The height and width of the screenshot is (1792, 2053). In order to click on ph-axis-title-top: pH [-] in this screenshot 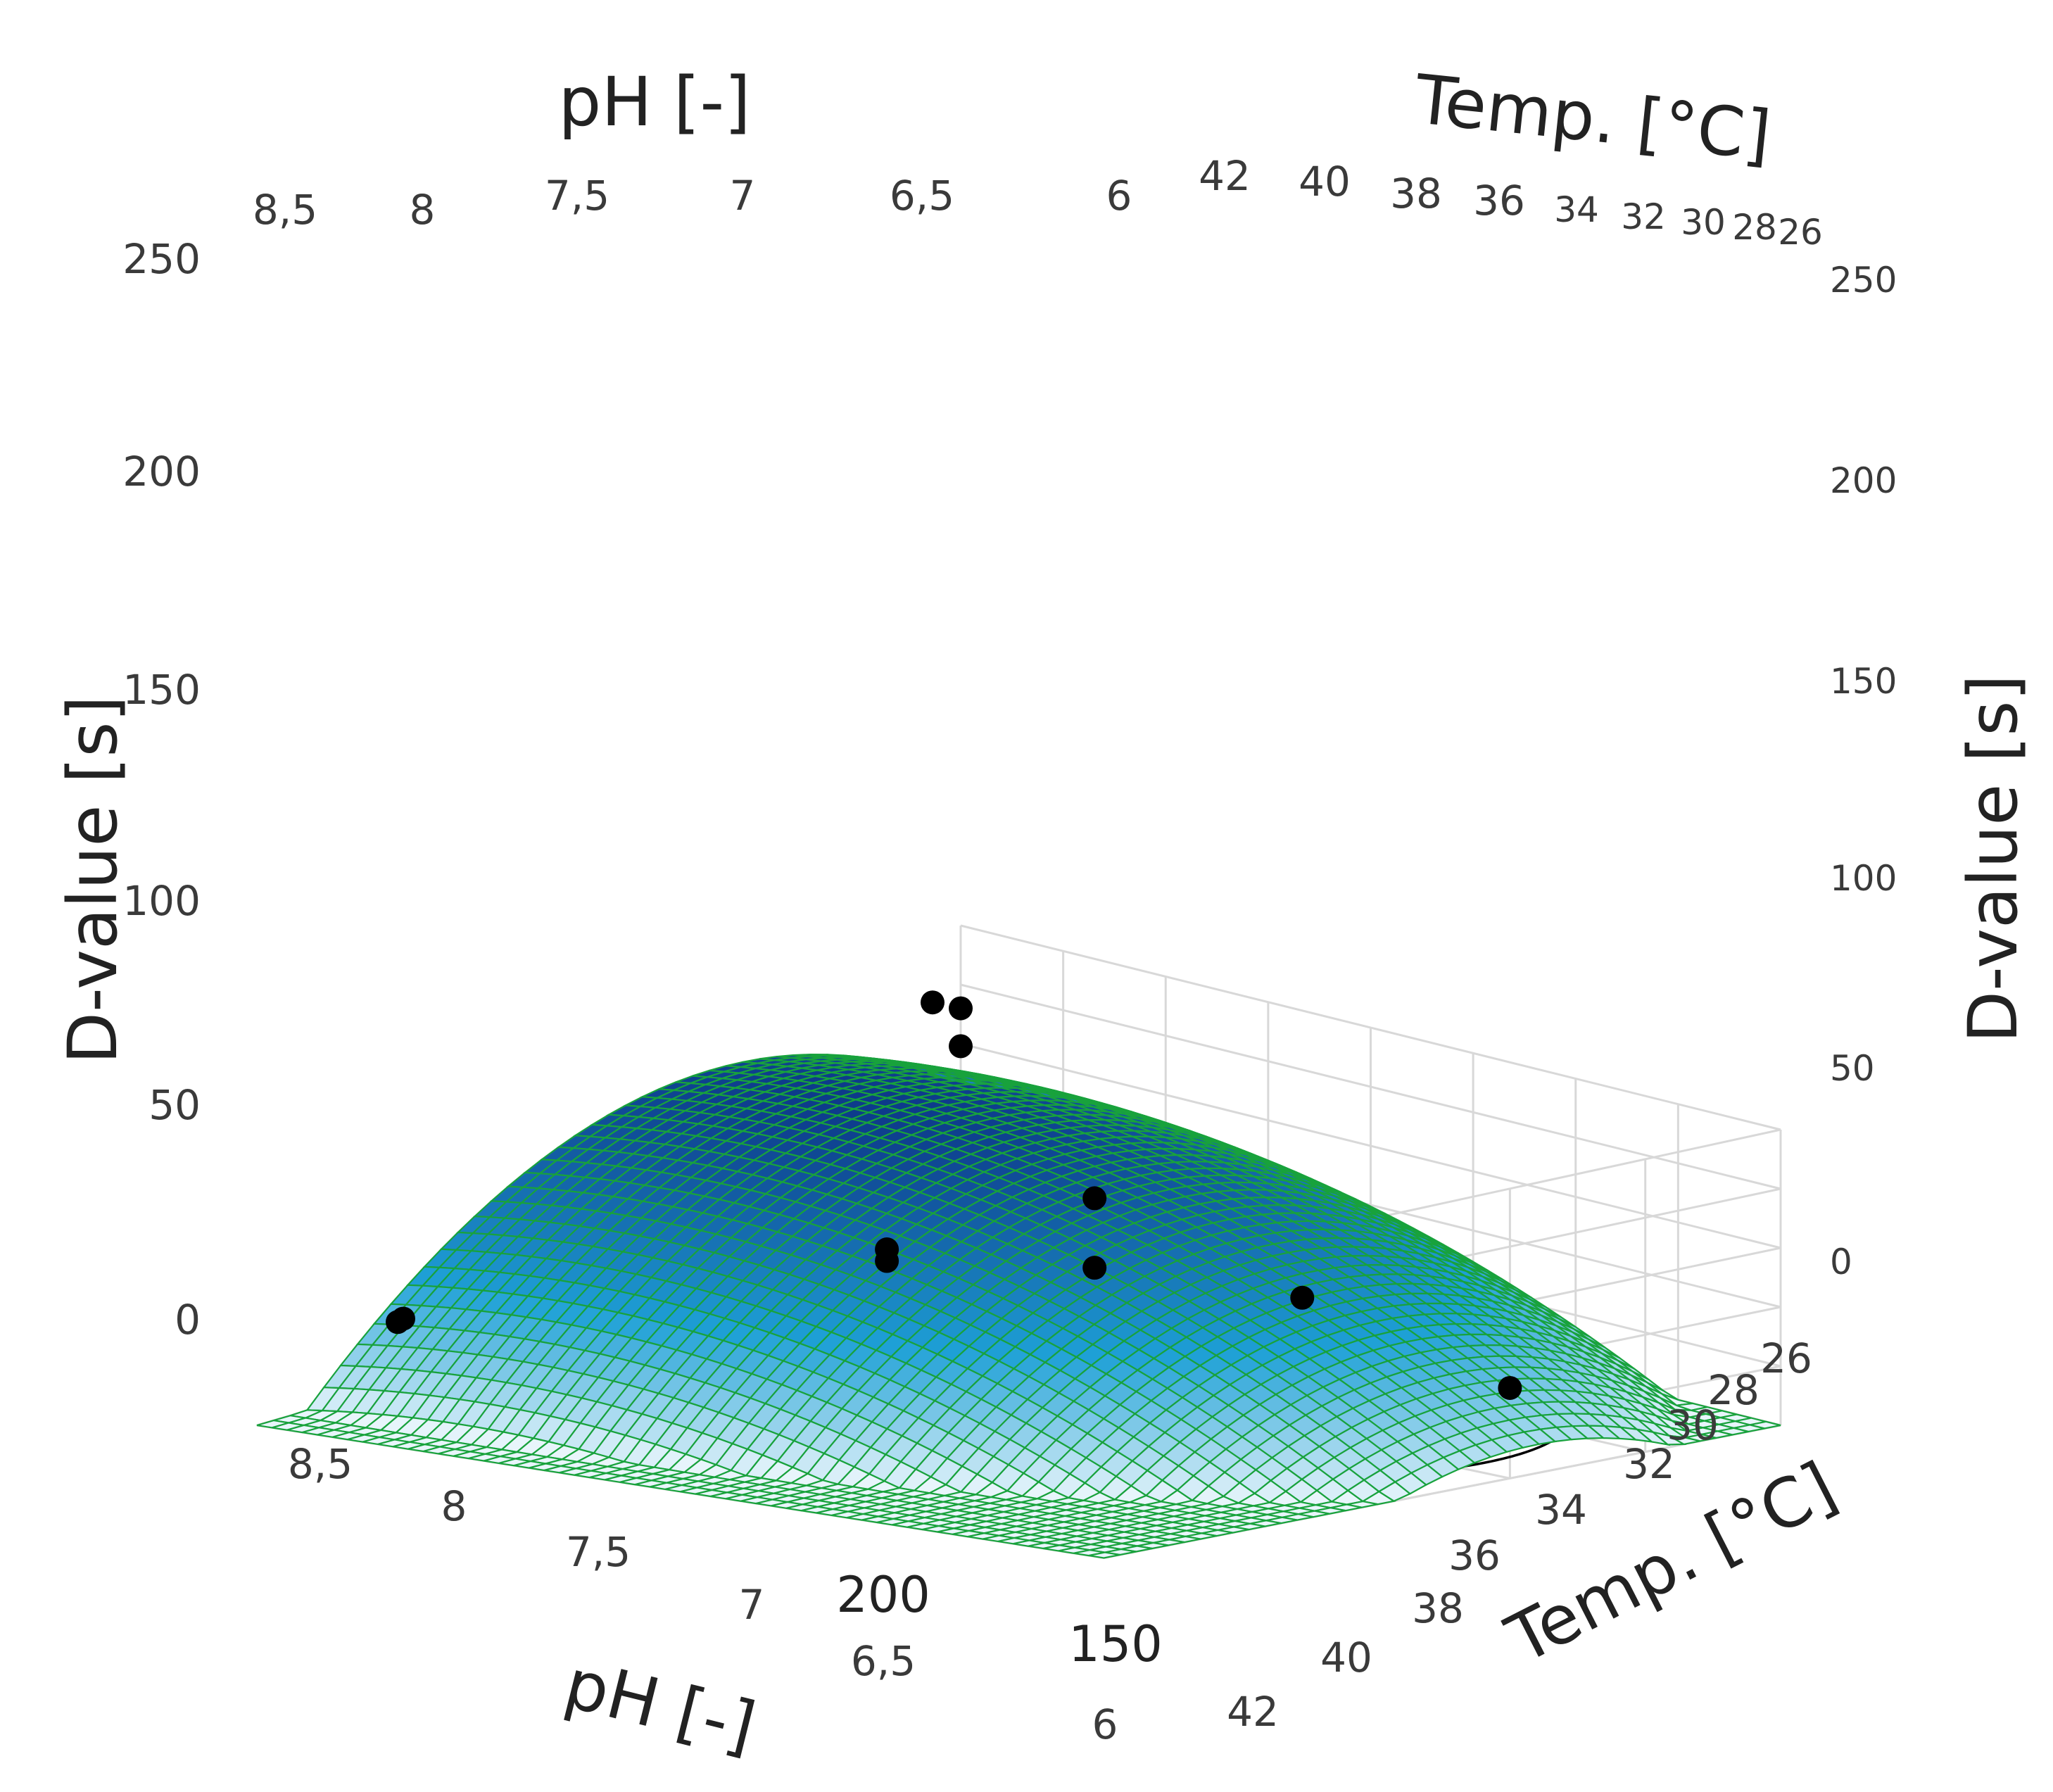, I will do `click(654, 102)`.